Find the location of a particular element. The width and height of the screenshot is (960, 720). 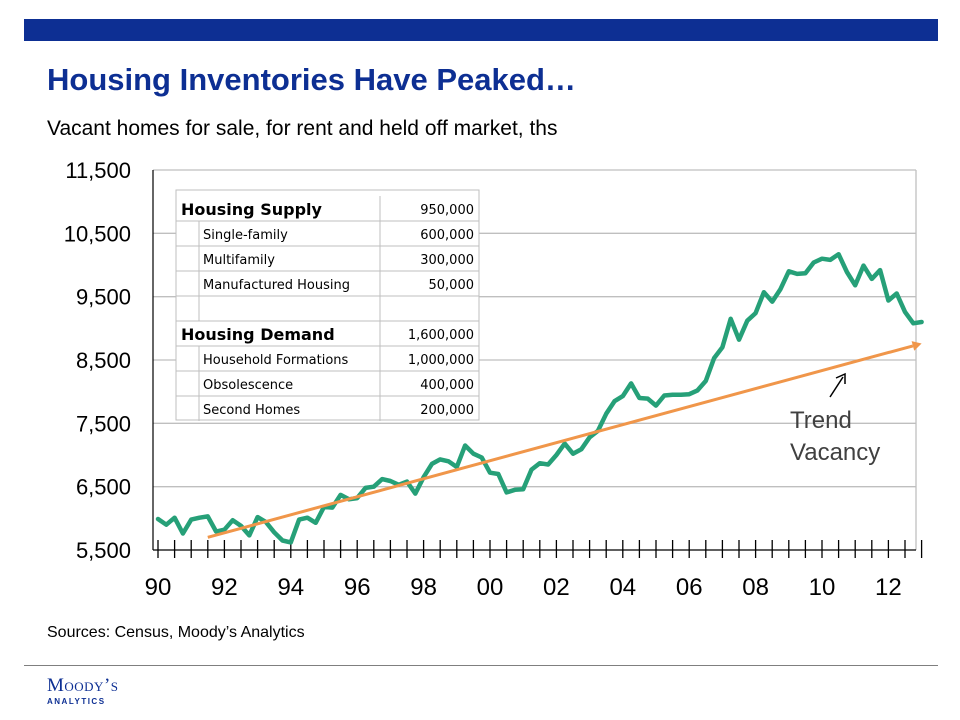

table-cell-value: 1,600,000 is located at coordinates (441, 335).